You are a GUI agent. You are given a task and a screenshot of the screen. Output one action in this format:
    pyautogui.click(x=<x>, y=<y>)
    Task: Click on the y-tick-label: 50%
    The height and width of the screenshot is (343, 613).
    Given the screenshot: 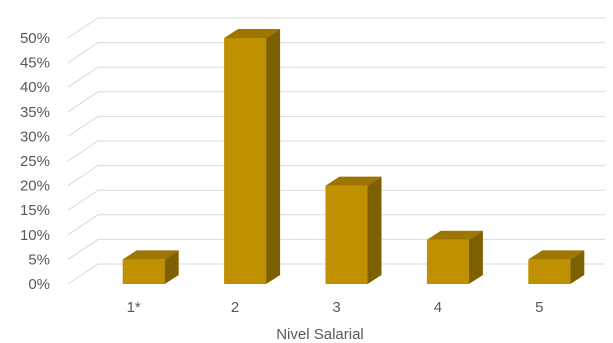 What is the action you would take?
    pyautogui.click(x=35, y=38)
    